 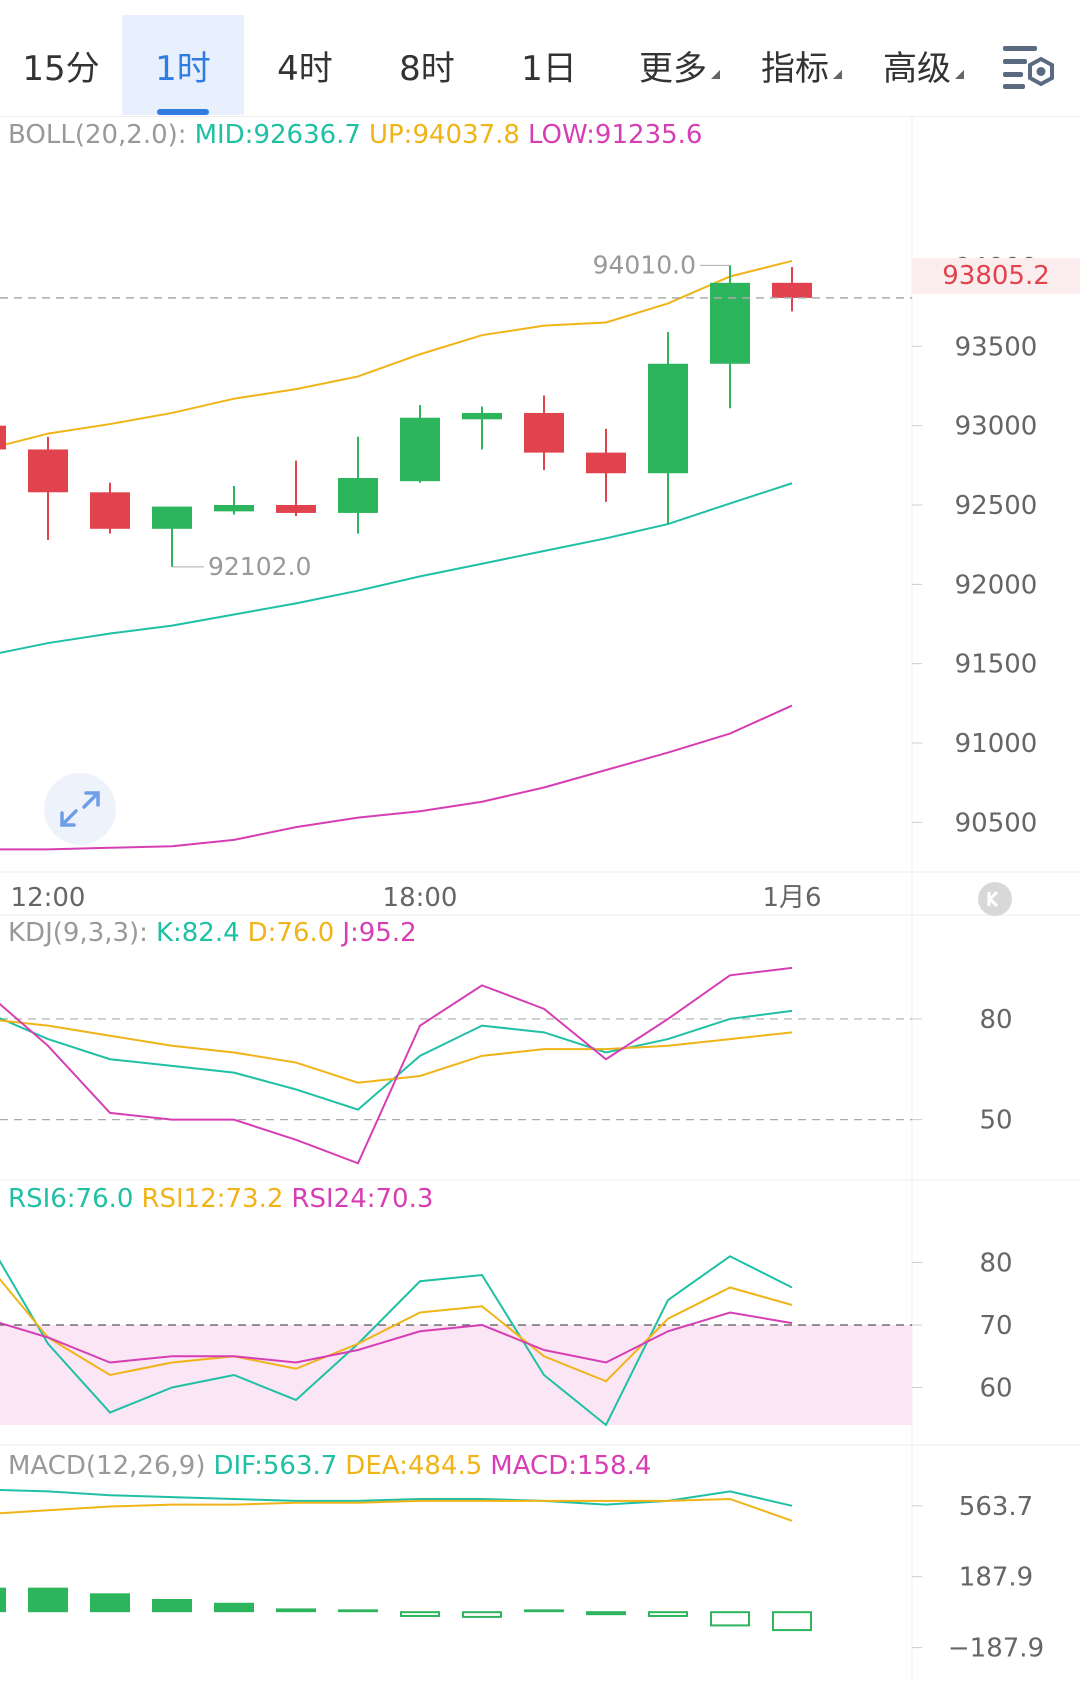 What do you see at coordinates (644, 264) in the screenshot?
I see `high-price-label: 94010.0` at bounding box center [644, 264].